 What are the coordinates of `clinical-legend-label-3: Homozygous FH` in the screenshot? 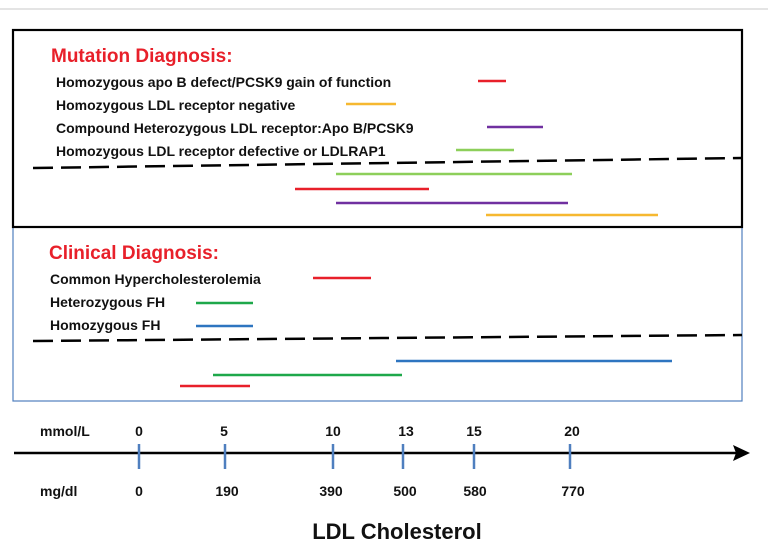 It's located at (105, 325).